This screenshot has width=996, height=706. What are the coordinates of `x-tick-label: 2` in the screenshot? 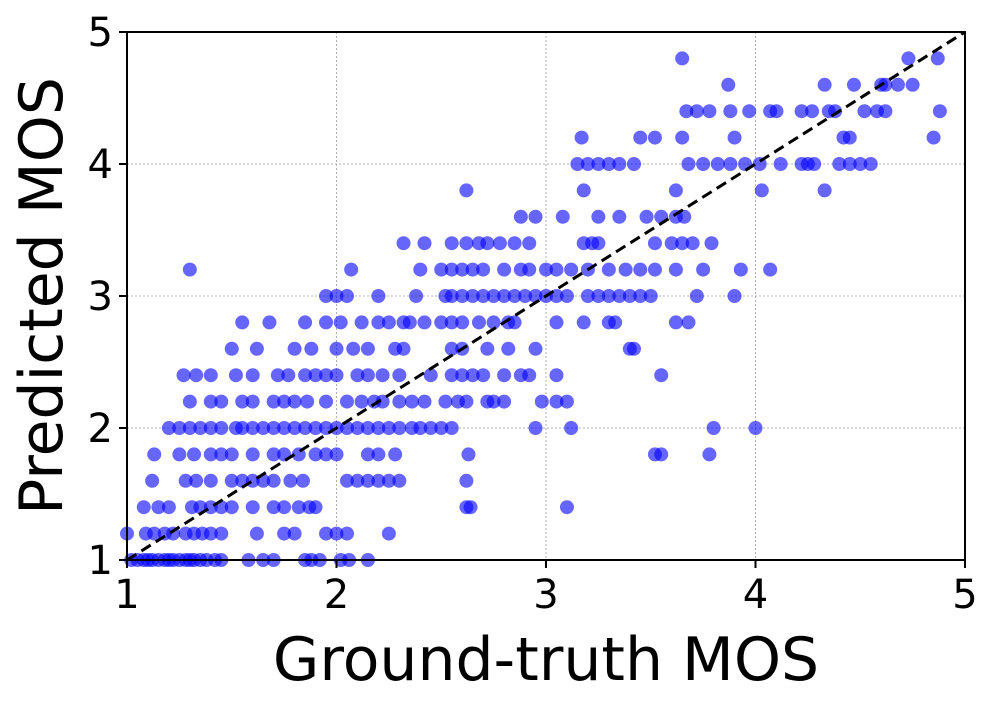 It's located at (336, 595).